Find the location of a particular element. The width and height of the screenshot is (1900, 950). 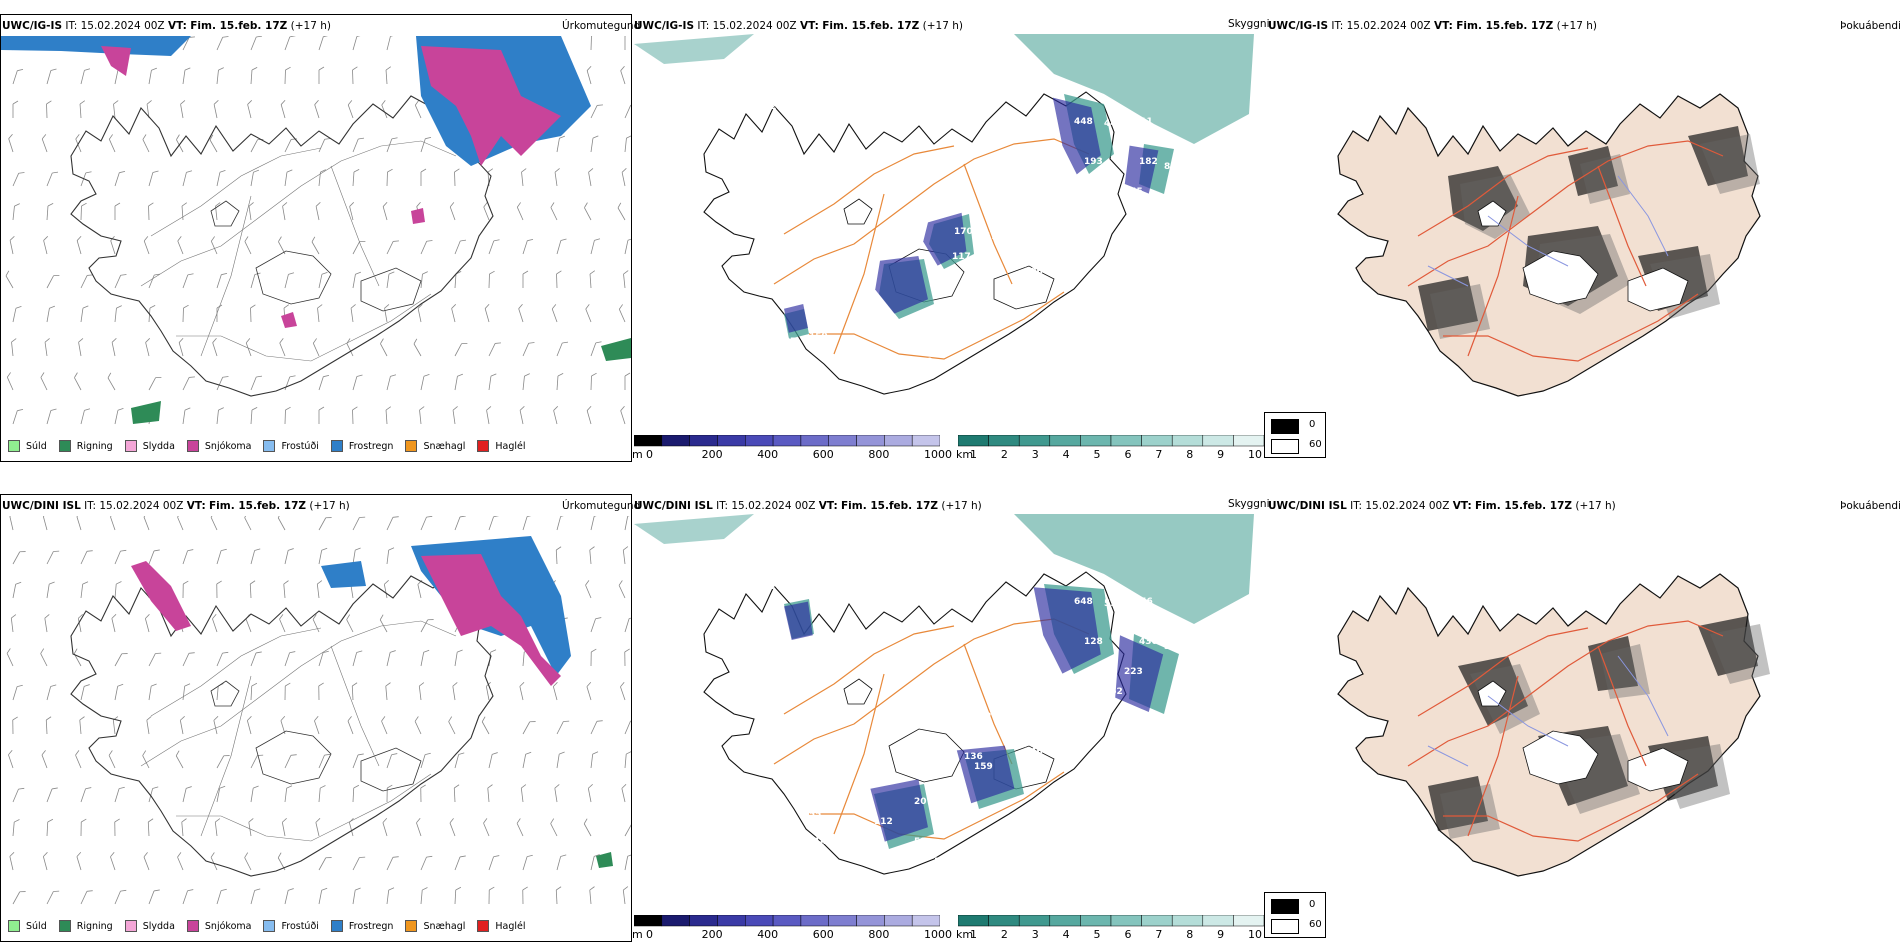

it-label: IT: is located at coordinates (71, 26).